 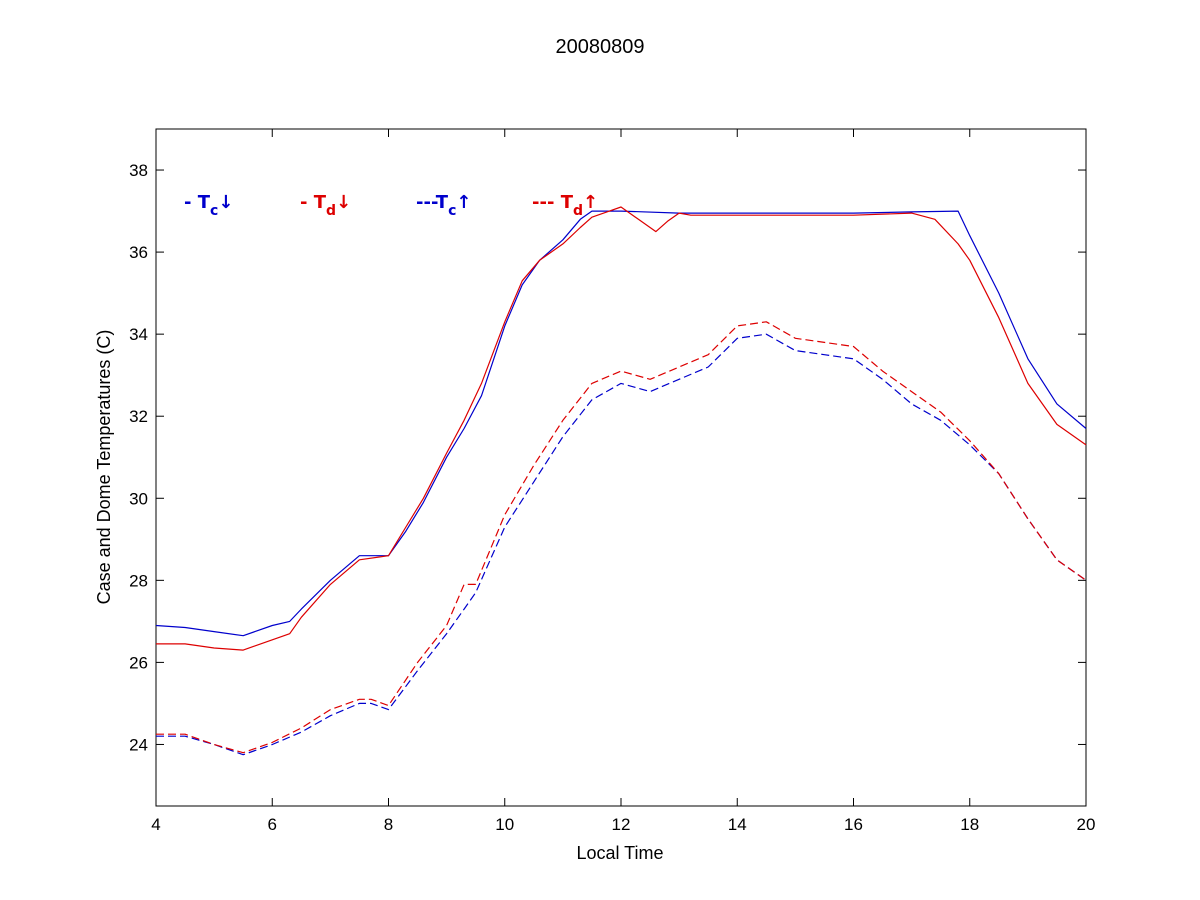 What do you see at coordinates (155, 824) in the screenshot?
I see `x-tick-label: 4` at bounding box center [155, 824].